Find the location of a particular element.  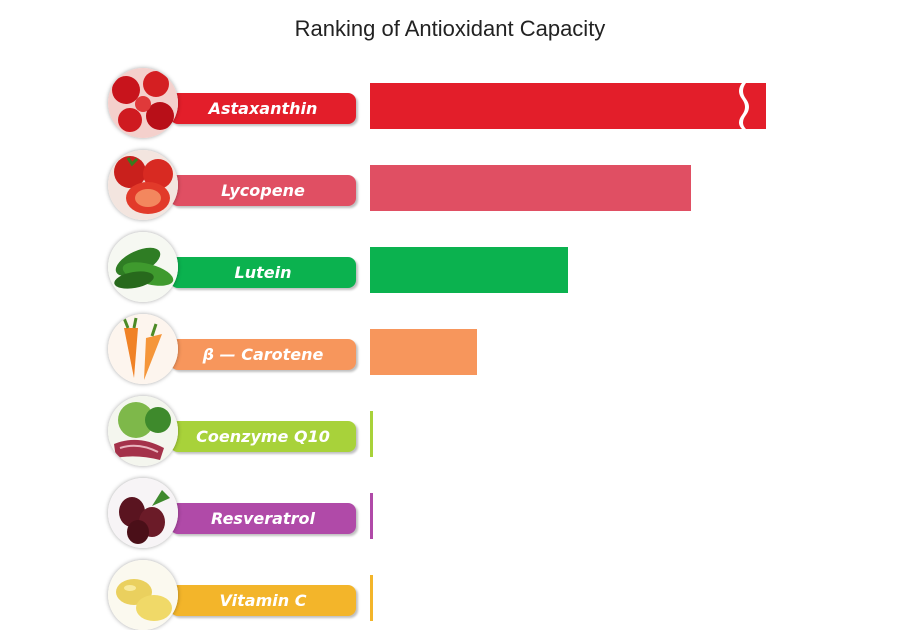

axis-break-marker is located at coordinates (744, 106).